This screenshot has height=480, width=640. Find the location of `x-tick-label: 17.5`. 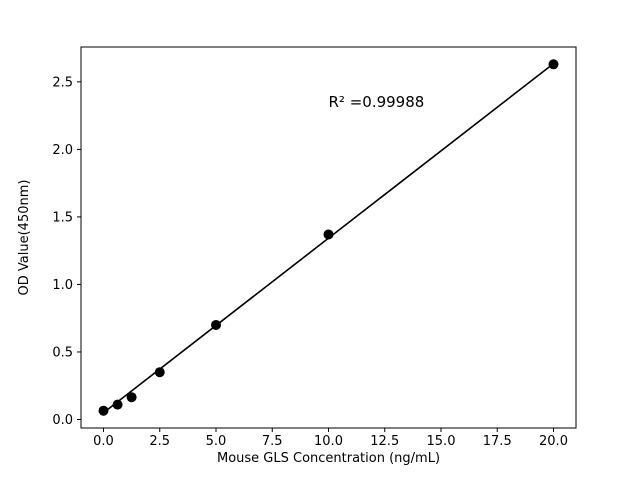

x-tick-label: 17.5 is located at coordinates (497, 441).